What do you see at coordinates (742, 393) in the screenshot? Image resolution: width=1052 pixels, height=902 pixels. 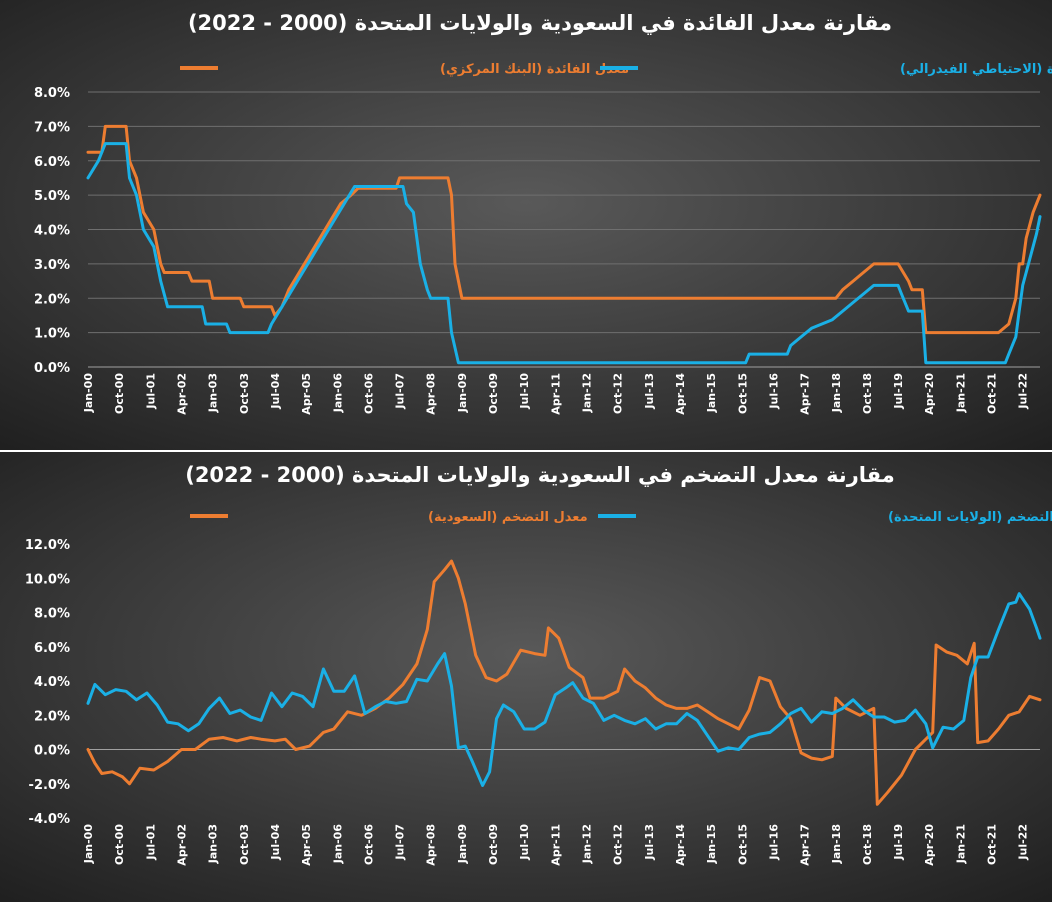 I see `x-tick-label: Oct-15` at bounding box center [742, 393].